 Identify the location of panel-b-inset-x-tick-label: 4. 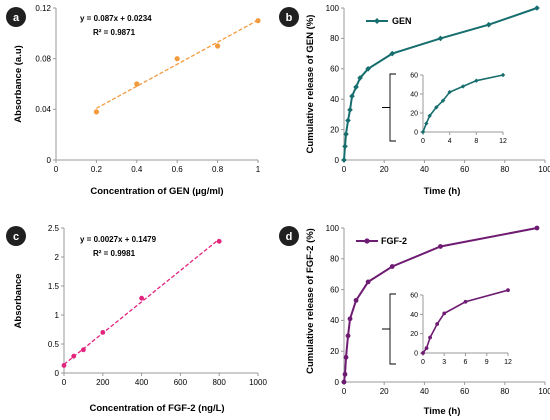
(450, 141).